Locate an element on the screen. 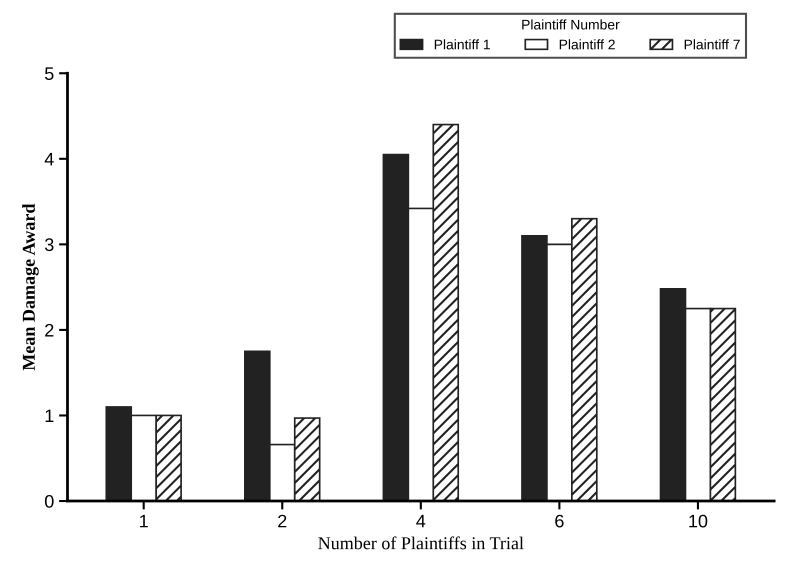 Image resolution: width=794 pixels, height=586 pixels. x-tick-label: 2 is located at coordinates (282, 521).